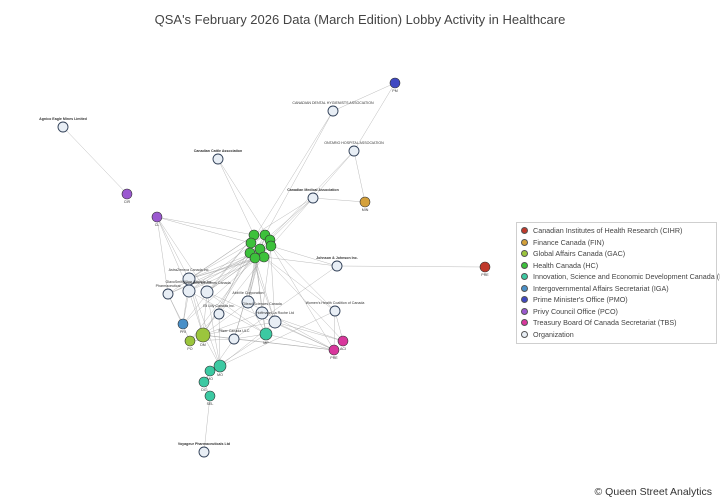 This screenshot has width=720, height=504. I want to click on node-label: Hoffmann-La Roche Ltd, so click(275, 313).